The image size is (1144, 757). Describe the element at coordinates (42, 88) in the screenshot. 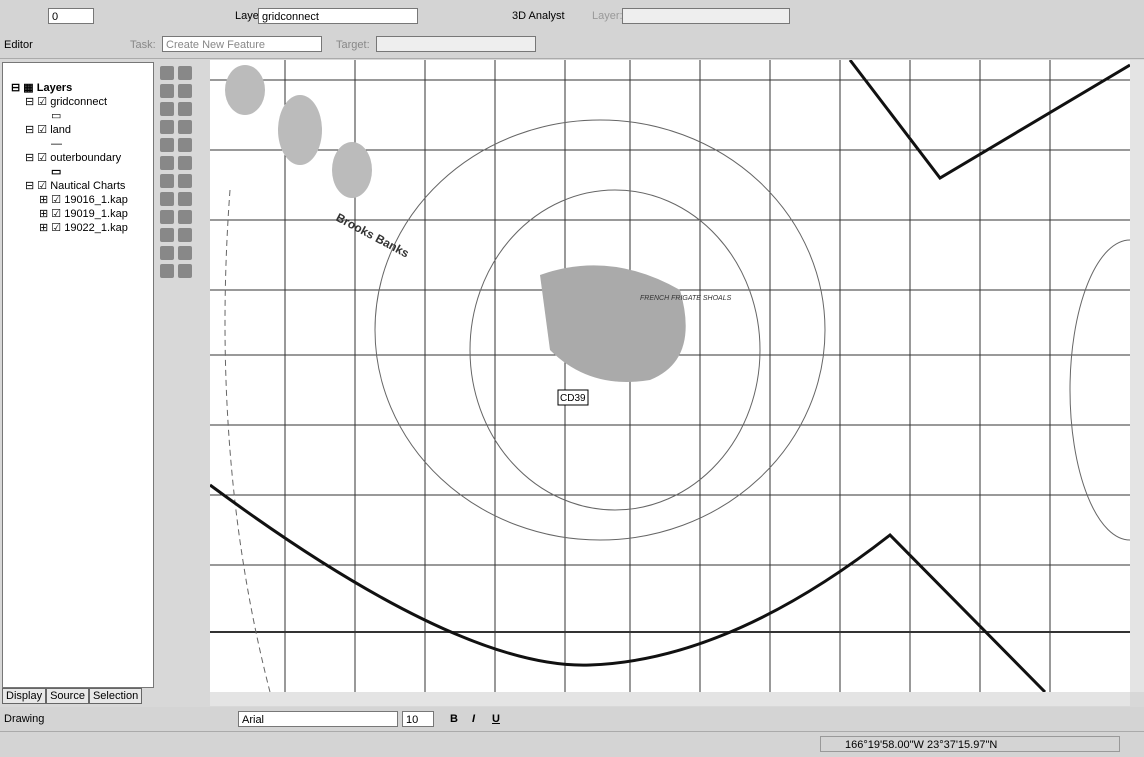

I see `toc-root: ⊟ ▦ Layers` at that location.